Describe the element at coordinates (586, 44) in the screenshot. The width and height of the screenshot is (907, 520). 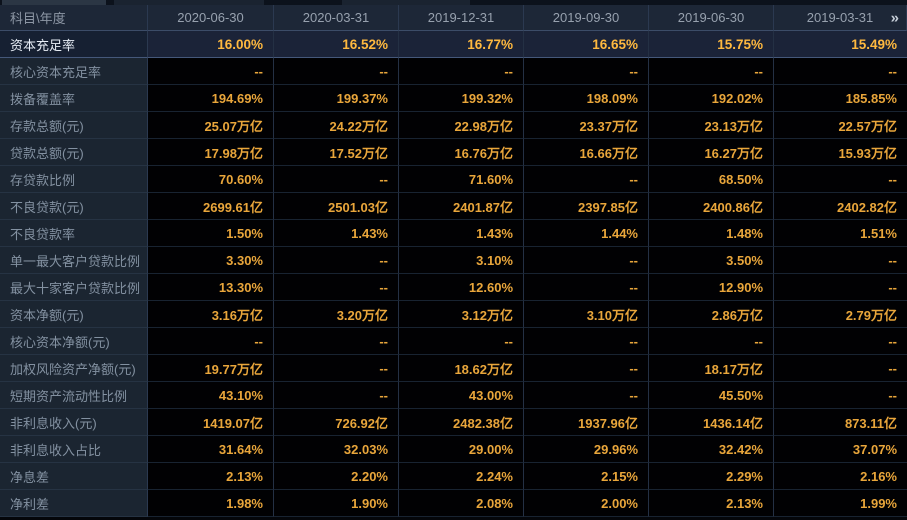
I see `value-cell: 16.65%` at that location.